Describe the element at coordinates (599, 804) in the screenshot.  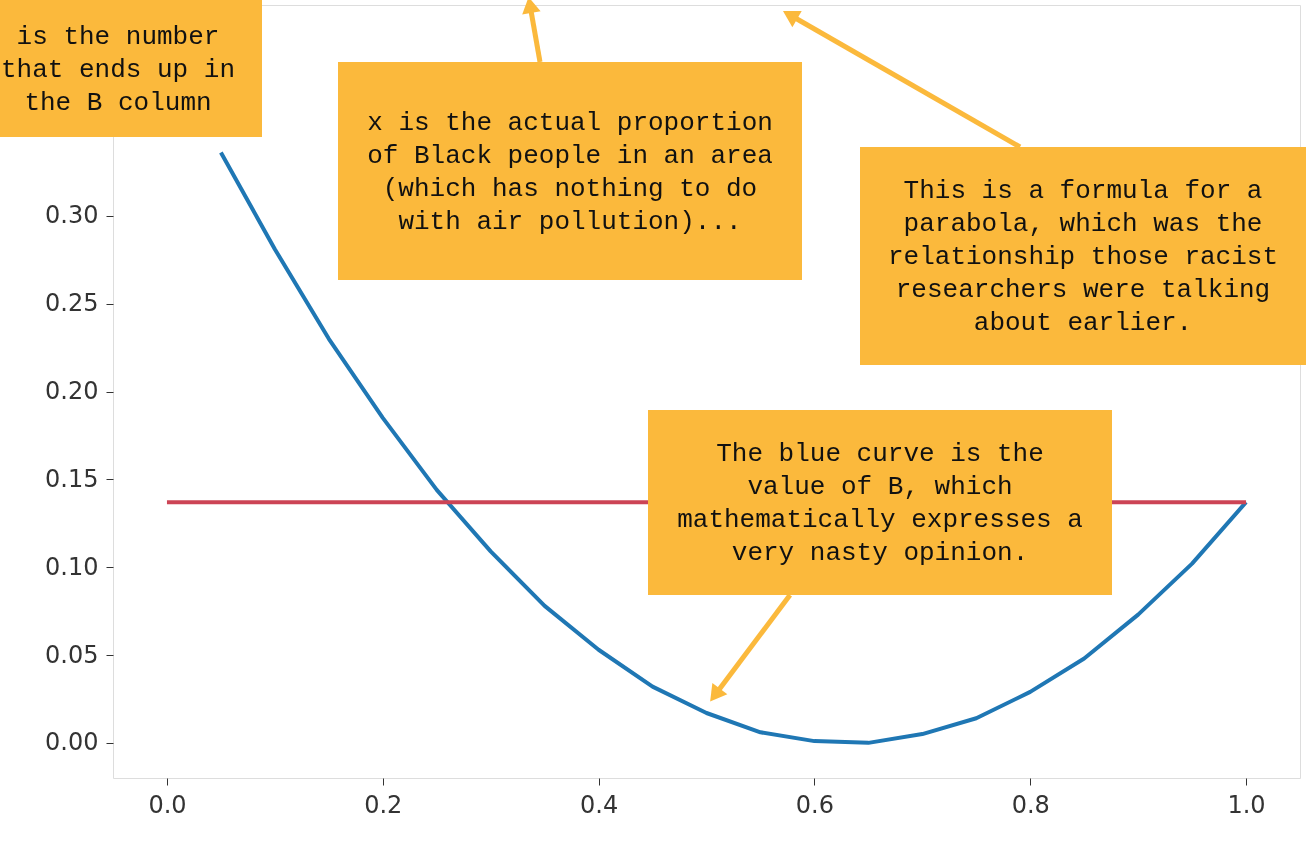
I see `x-tick-label: 0.4` at that location.